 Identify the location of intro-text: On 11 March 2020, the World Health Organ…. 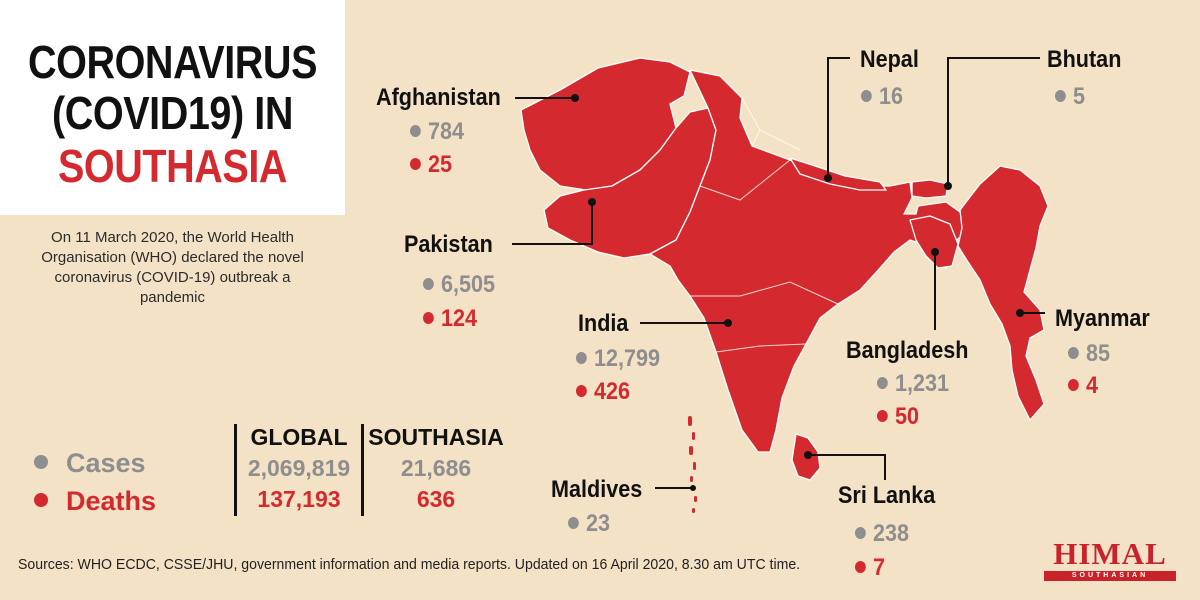
(172, 267).